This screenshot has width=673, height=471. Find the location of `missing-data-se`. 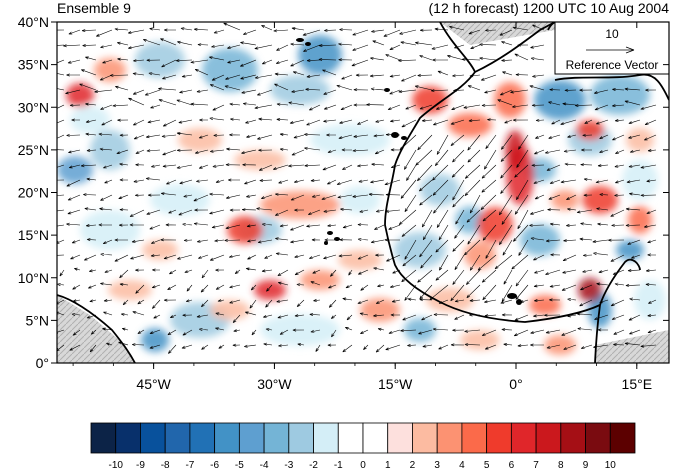

missing-data-se is located at coordinates (632, 346).